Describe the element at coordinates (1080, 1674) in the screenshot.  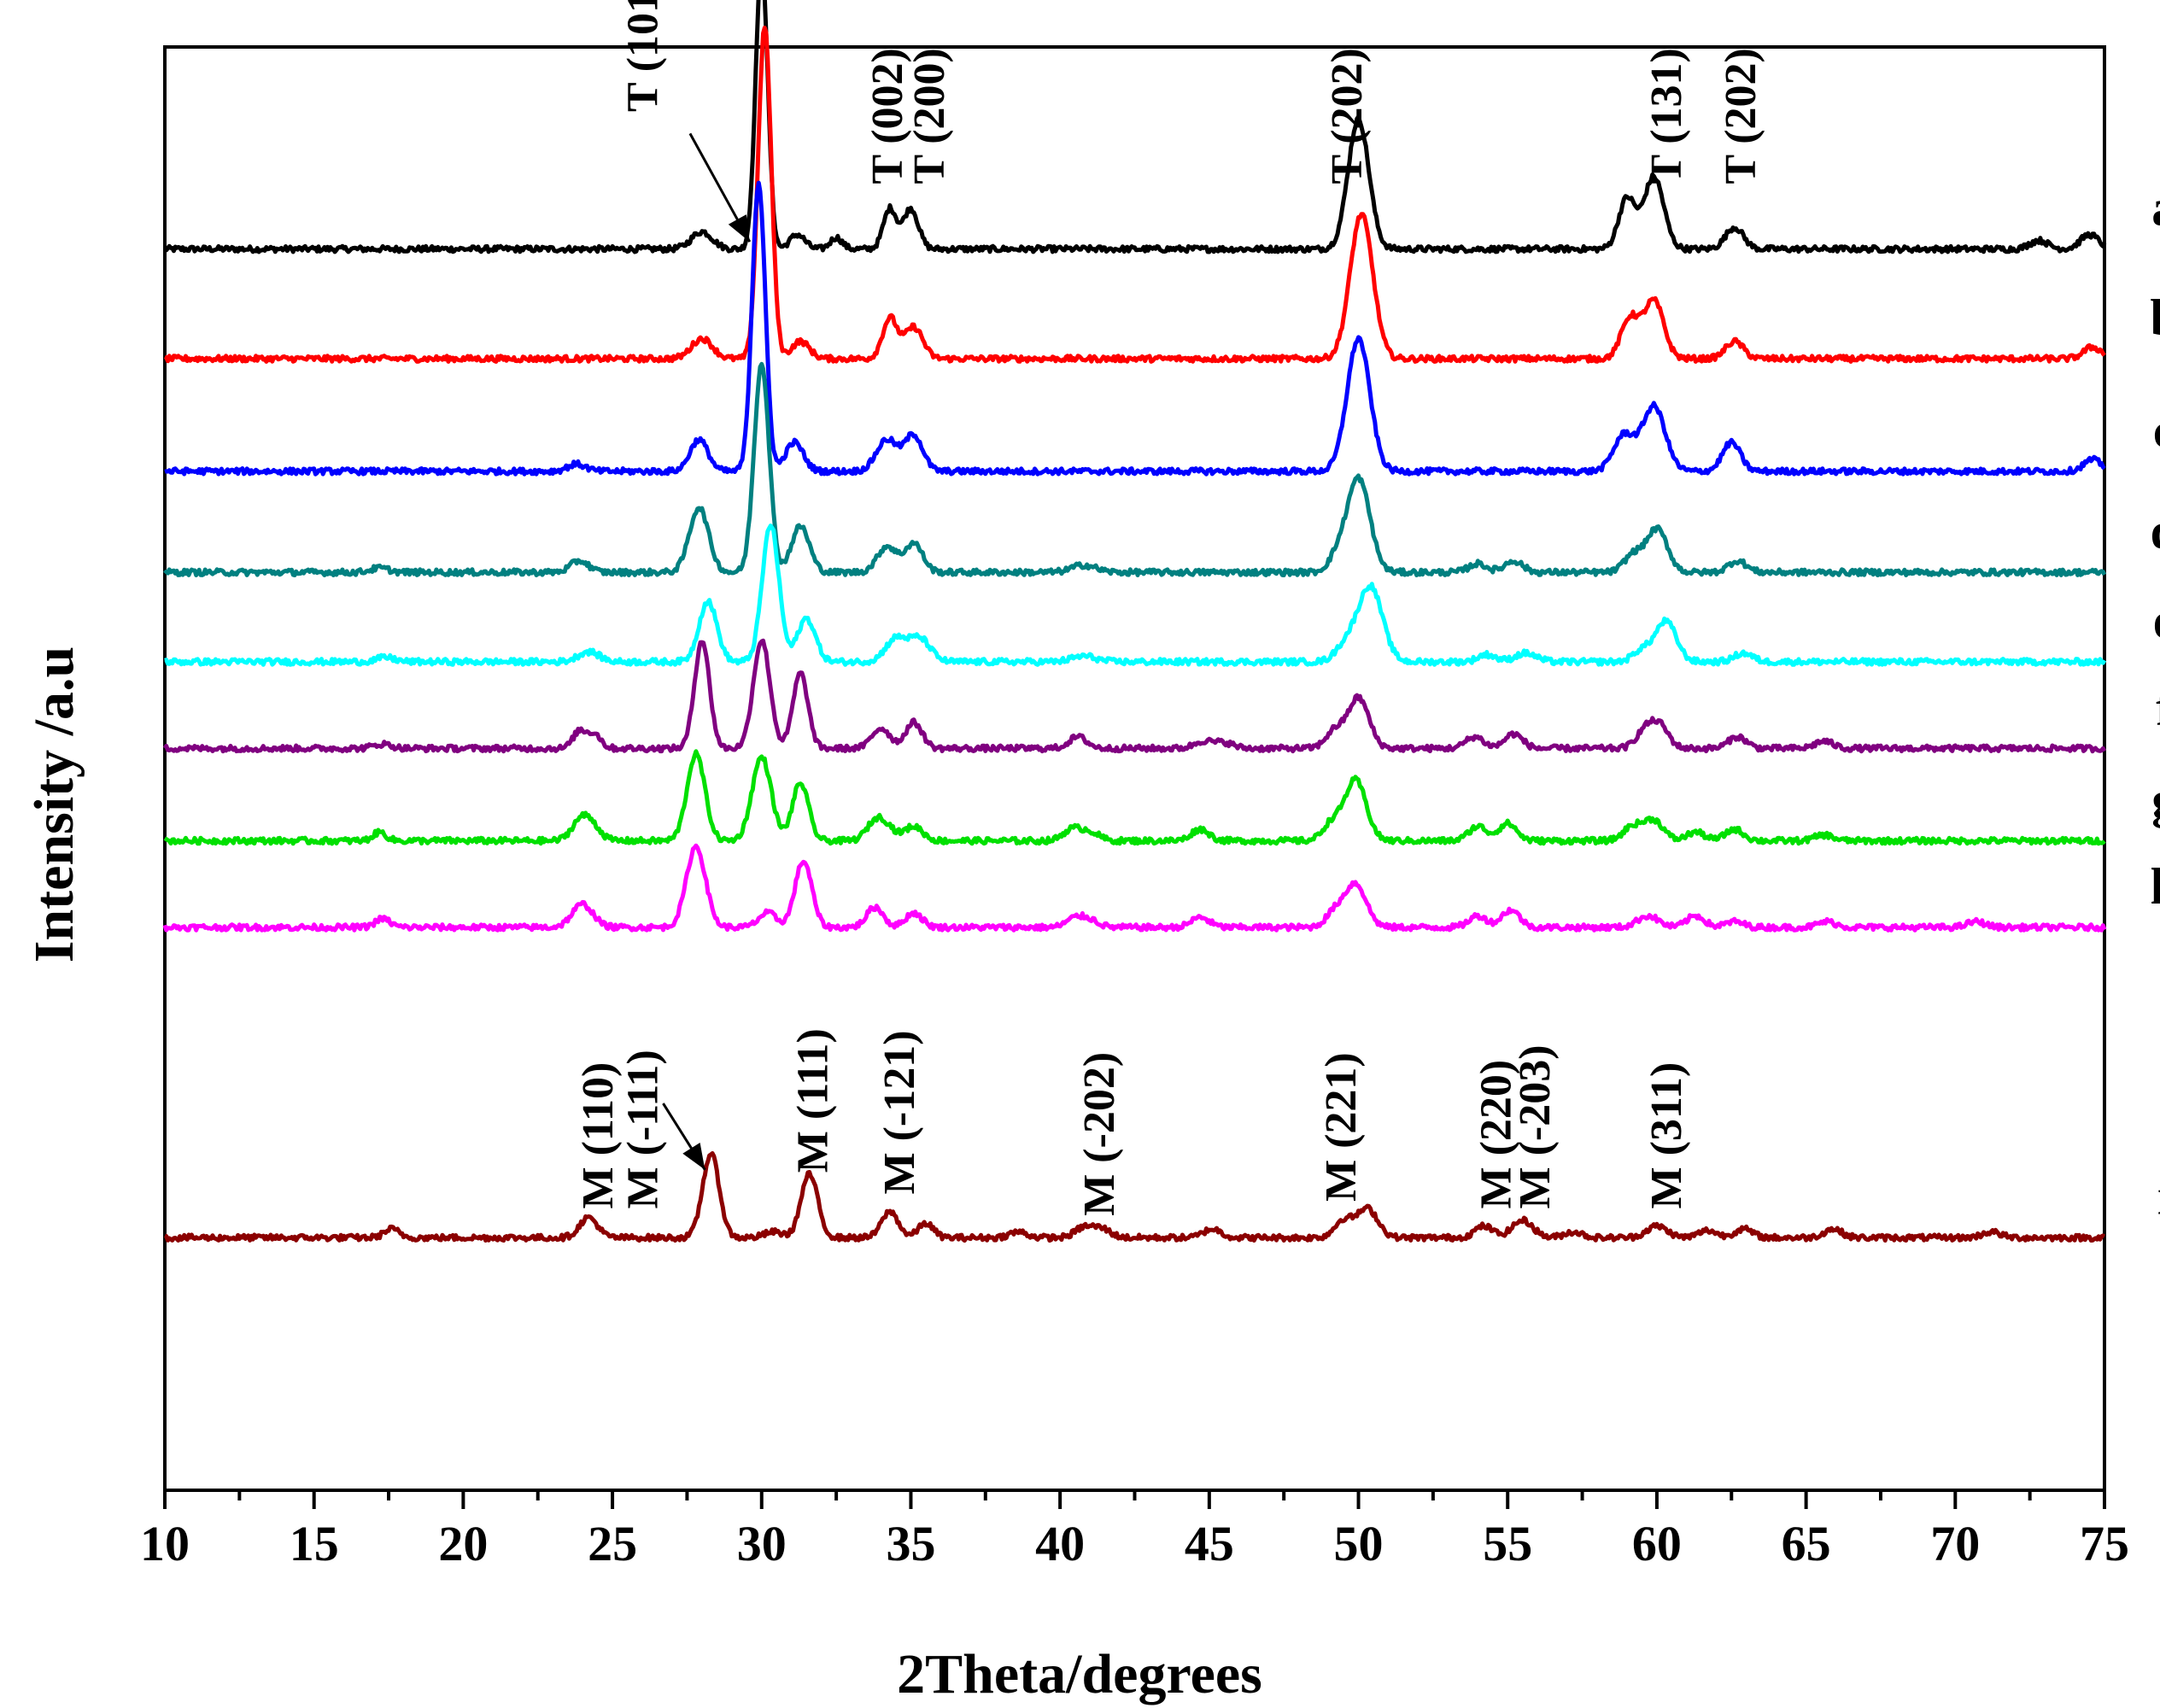
I see `x-axis-title: 2Theta/degrees` at that location.